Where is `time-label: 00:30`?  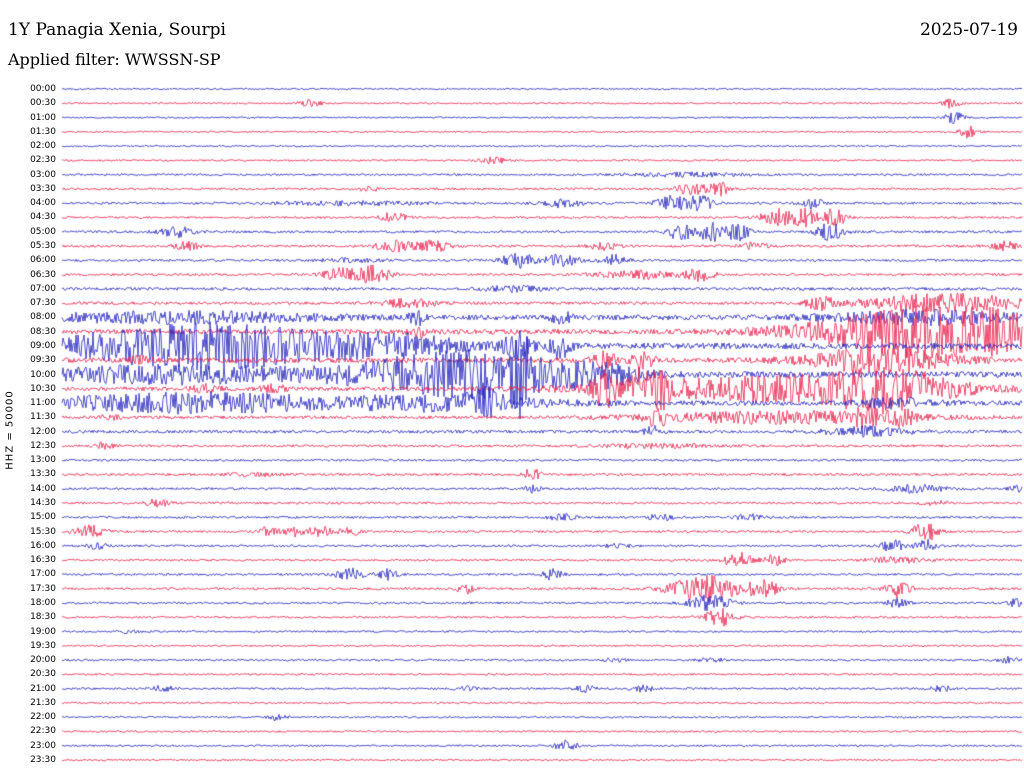 time-label: 00:30 is located at coordinates (43, 103).